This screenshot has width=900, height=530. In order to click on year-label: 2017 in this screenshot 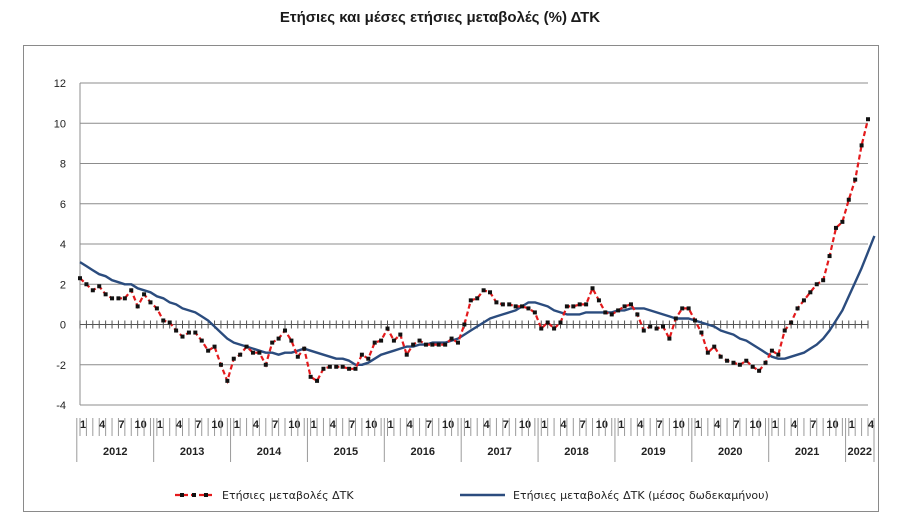, I will do `click(499, 452)`.